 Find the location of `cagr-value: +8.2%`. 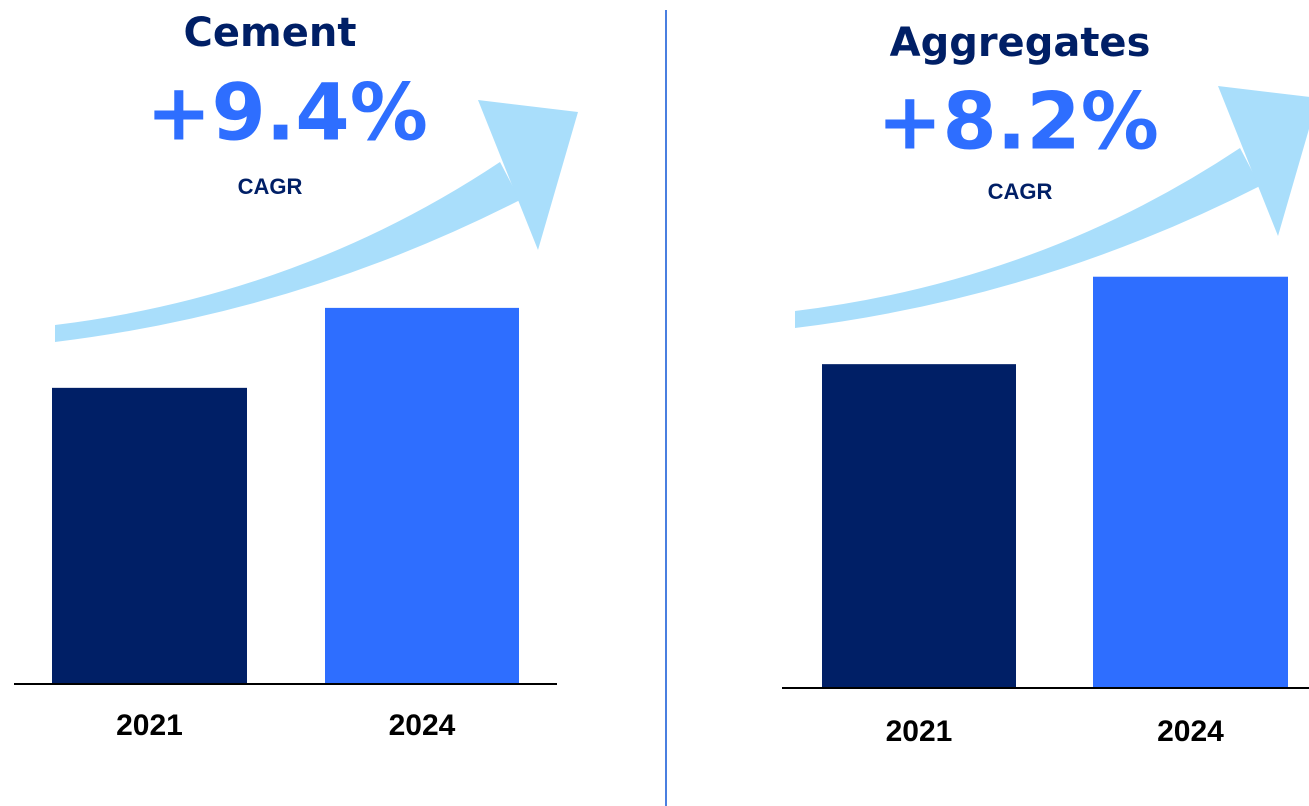

cagr-value: +8.2% is located at coordinates (1018, 122).